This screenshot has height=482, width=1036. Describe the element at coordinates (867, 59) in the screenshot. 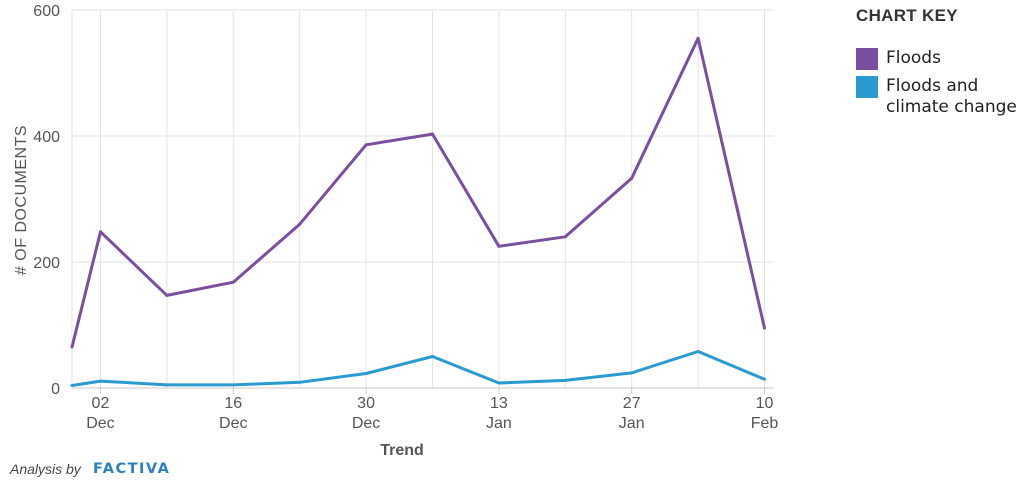

I see `legend-swatch-floods` at that location.